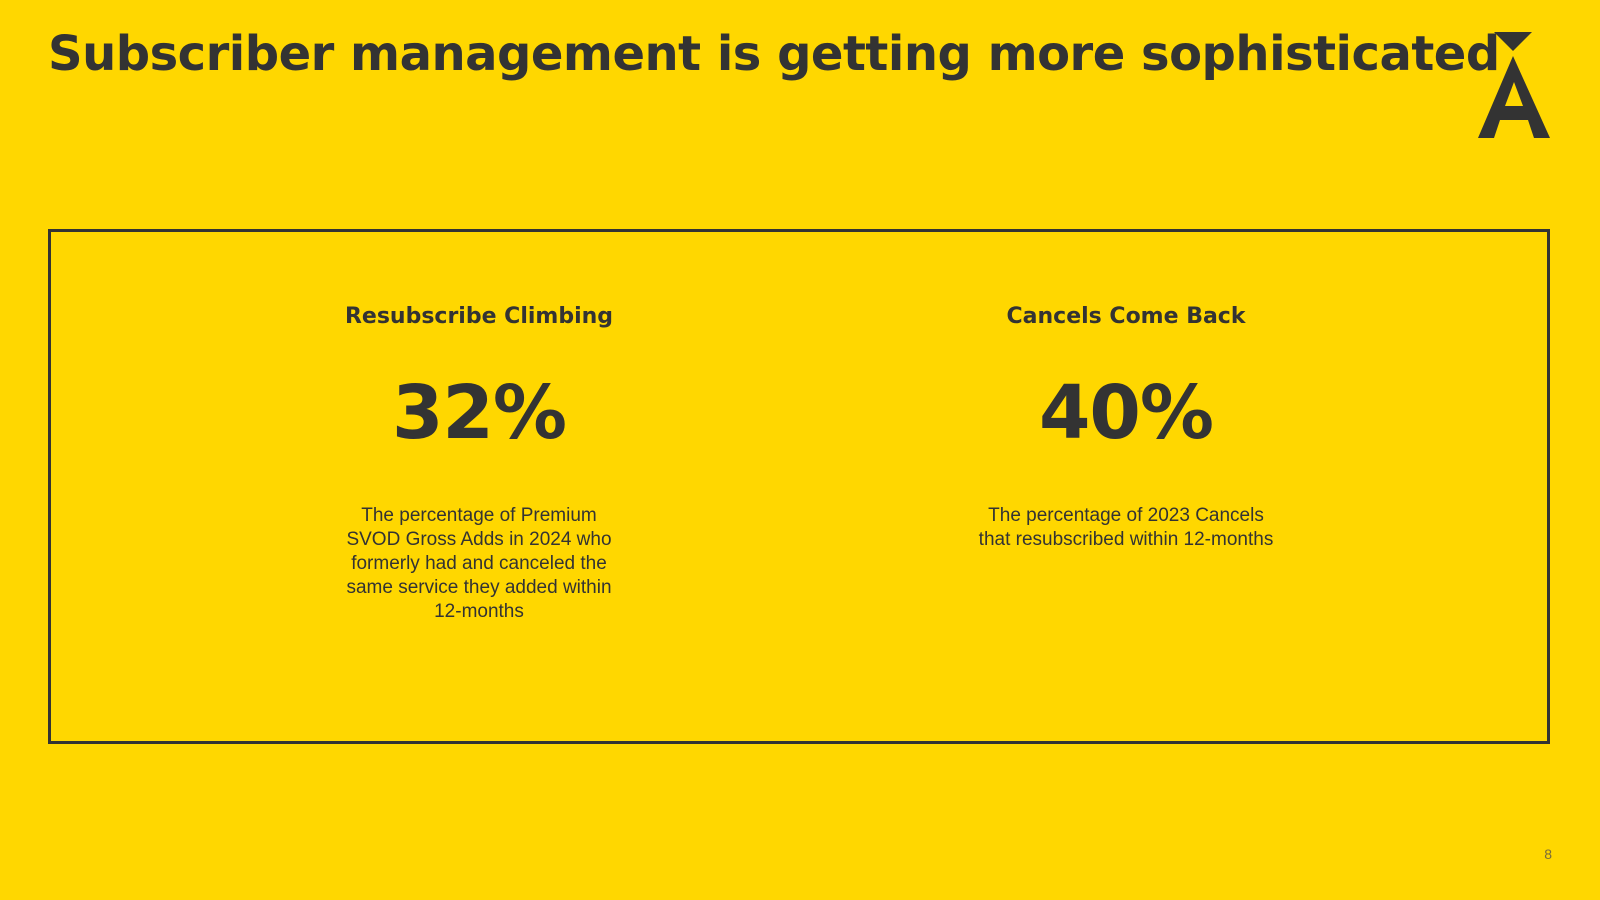  What do you see at coordinates (479, 413) in the screenshot?
I see `stat-value: 32%` at bounding box center [479, 413].